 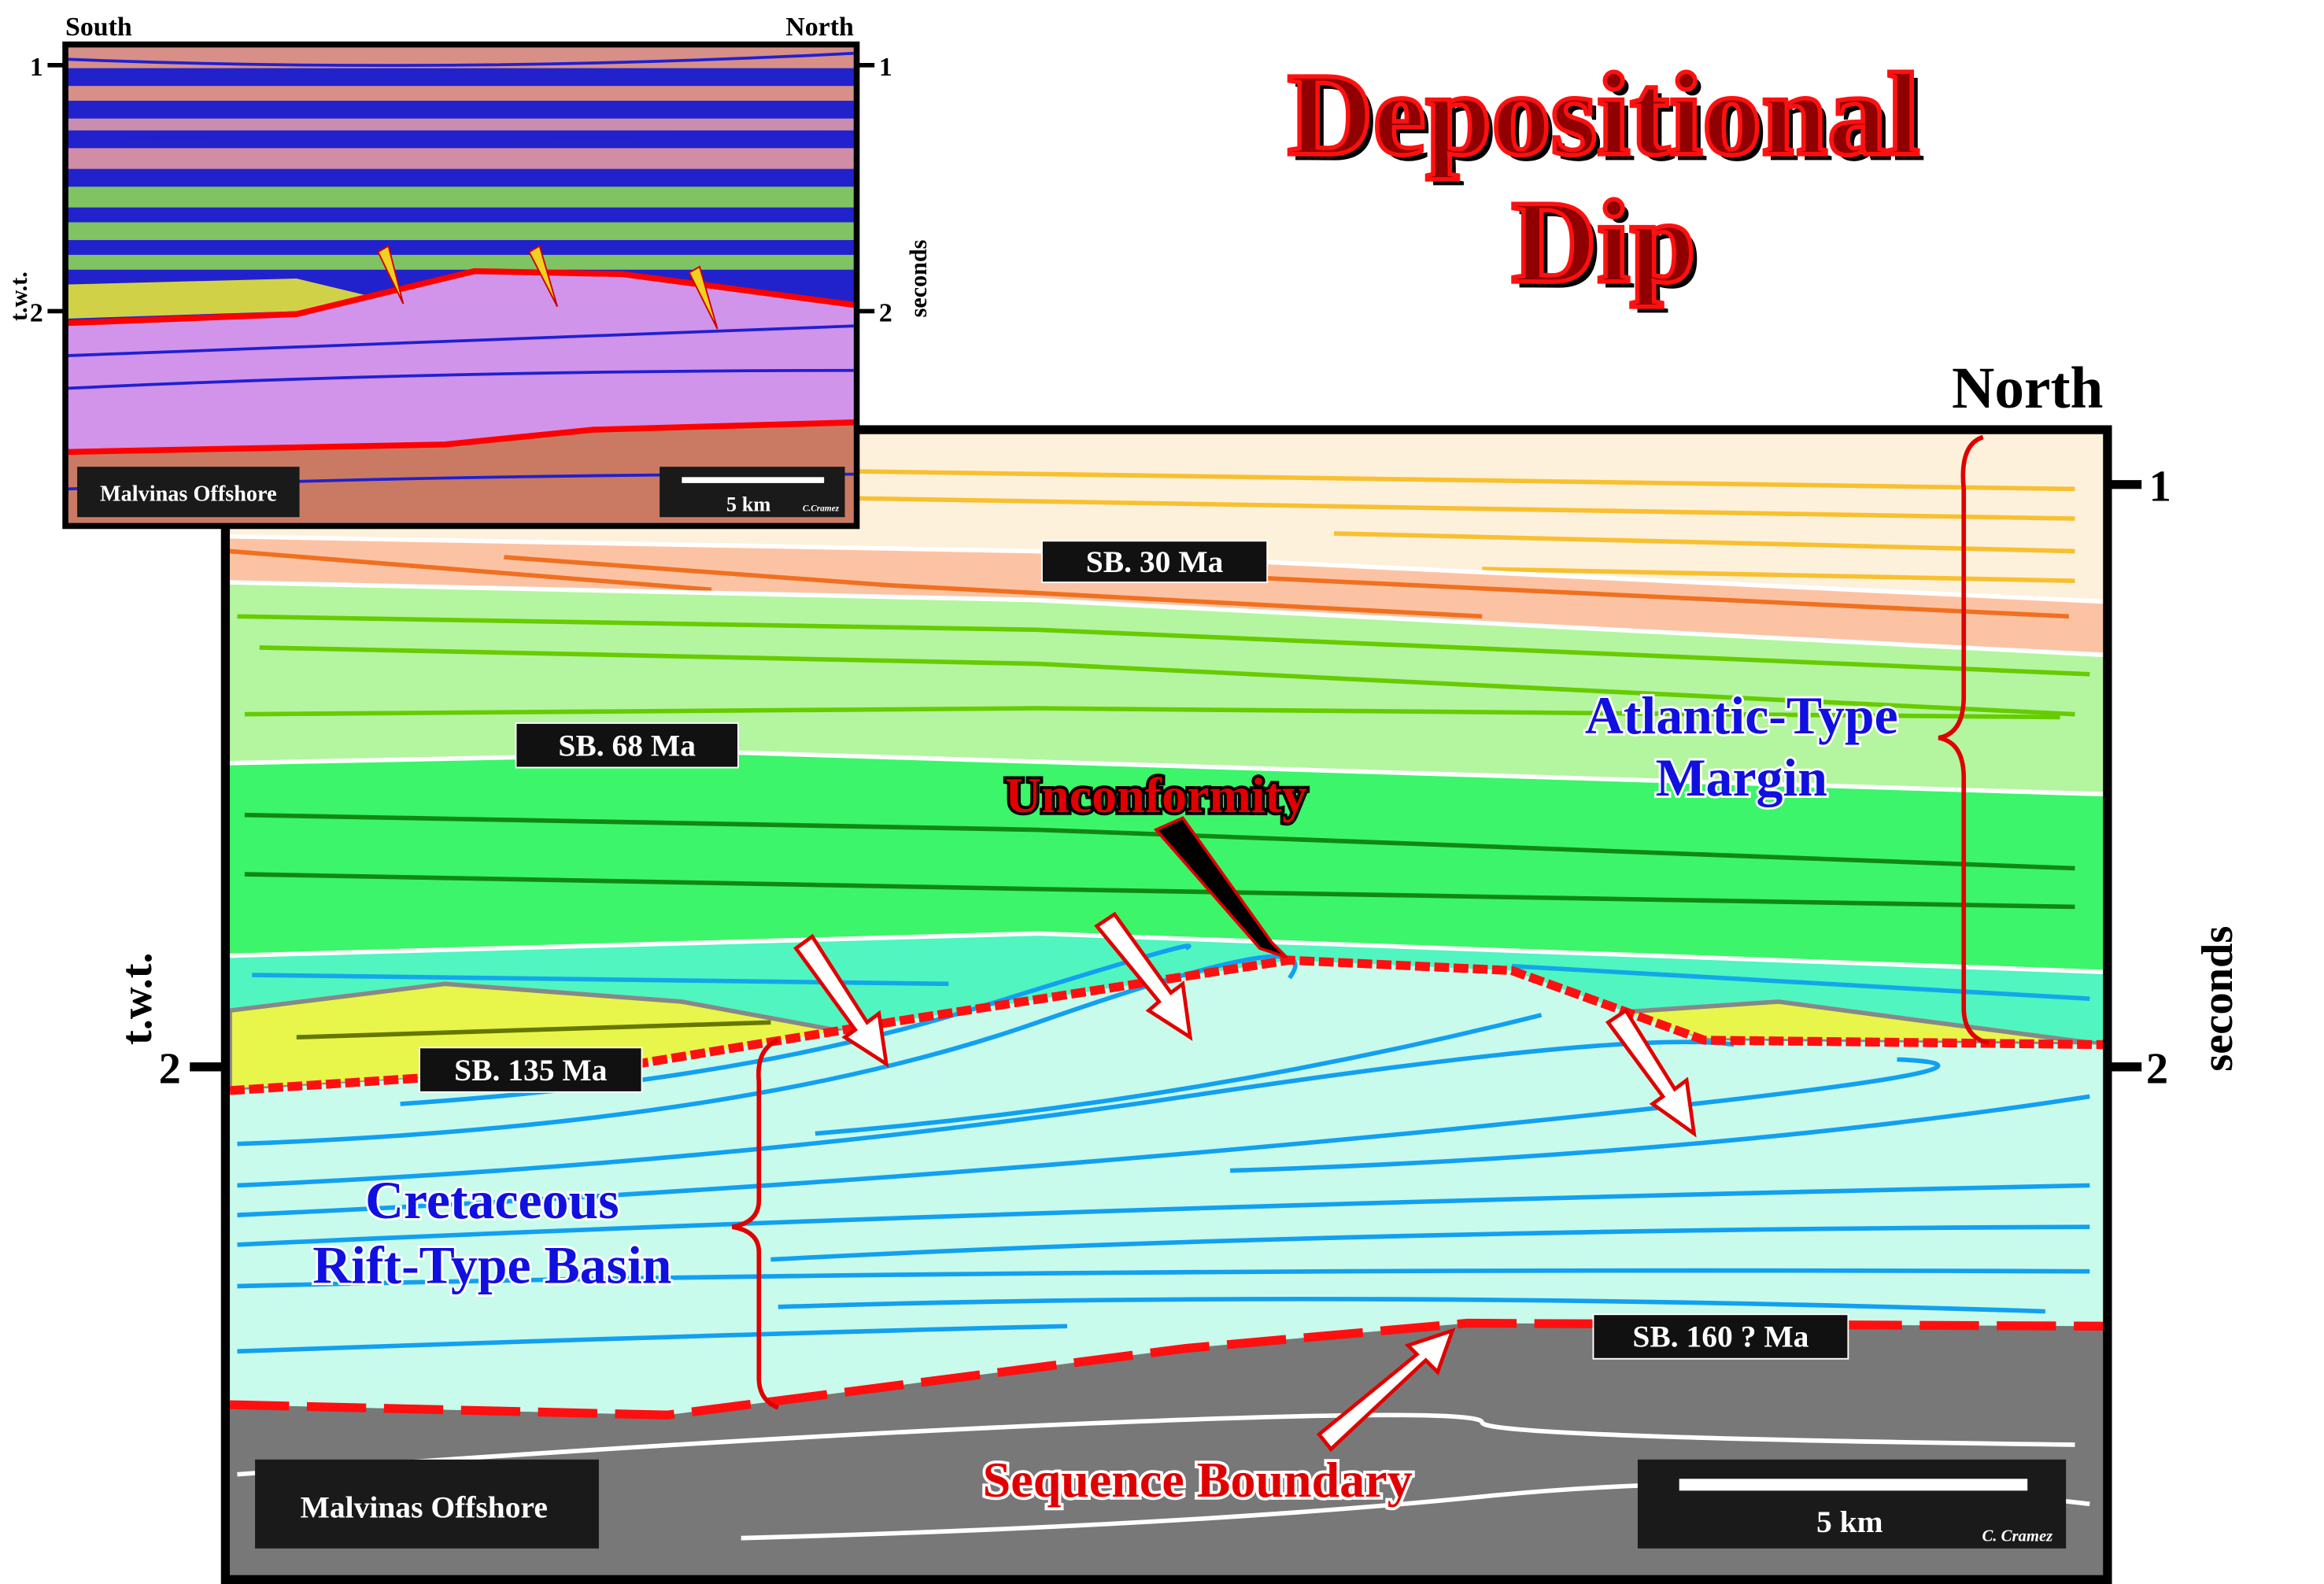 I want to click on title: Depositional Depositional Dip Dip, so click(x=1605, y=179).